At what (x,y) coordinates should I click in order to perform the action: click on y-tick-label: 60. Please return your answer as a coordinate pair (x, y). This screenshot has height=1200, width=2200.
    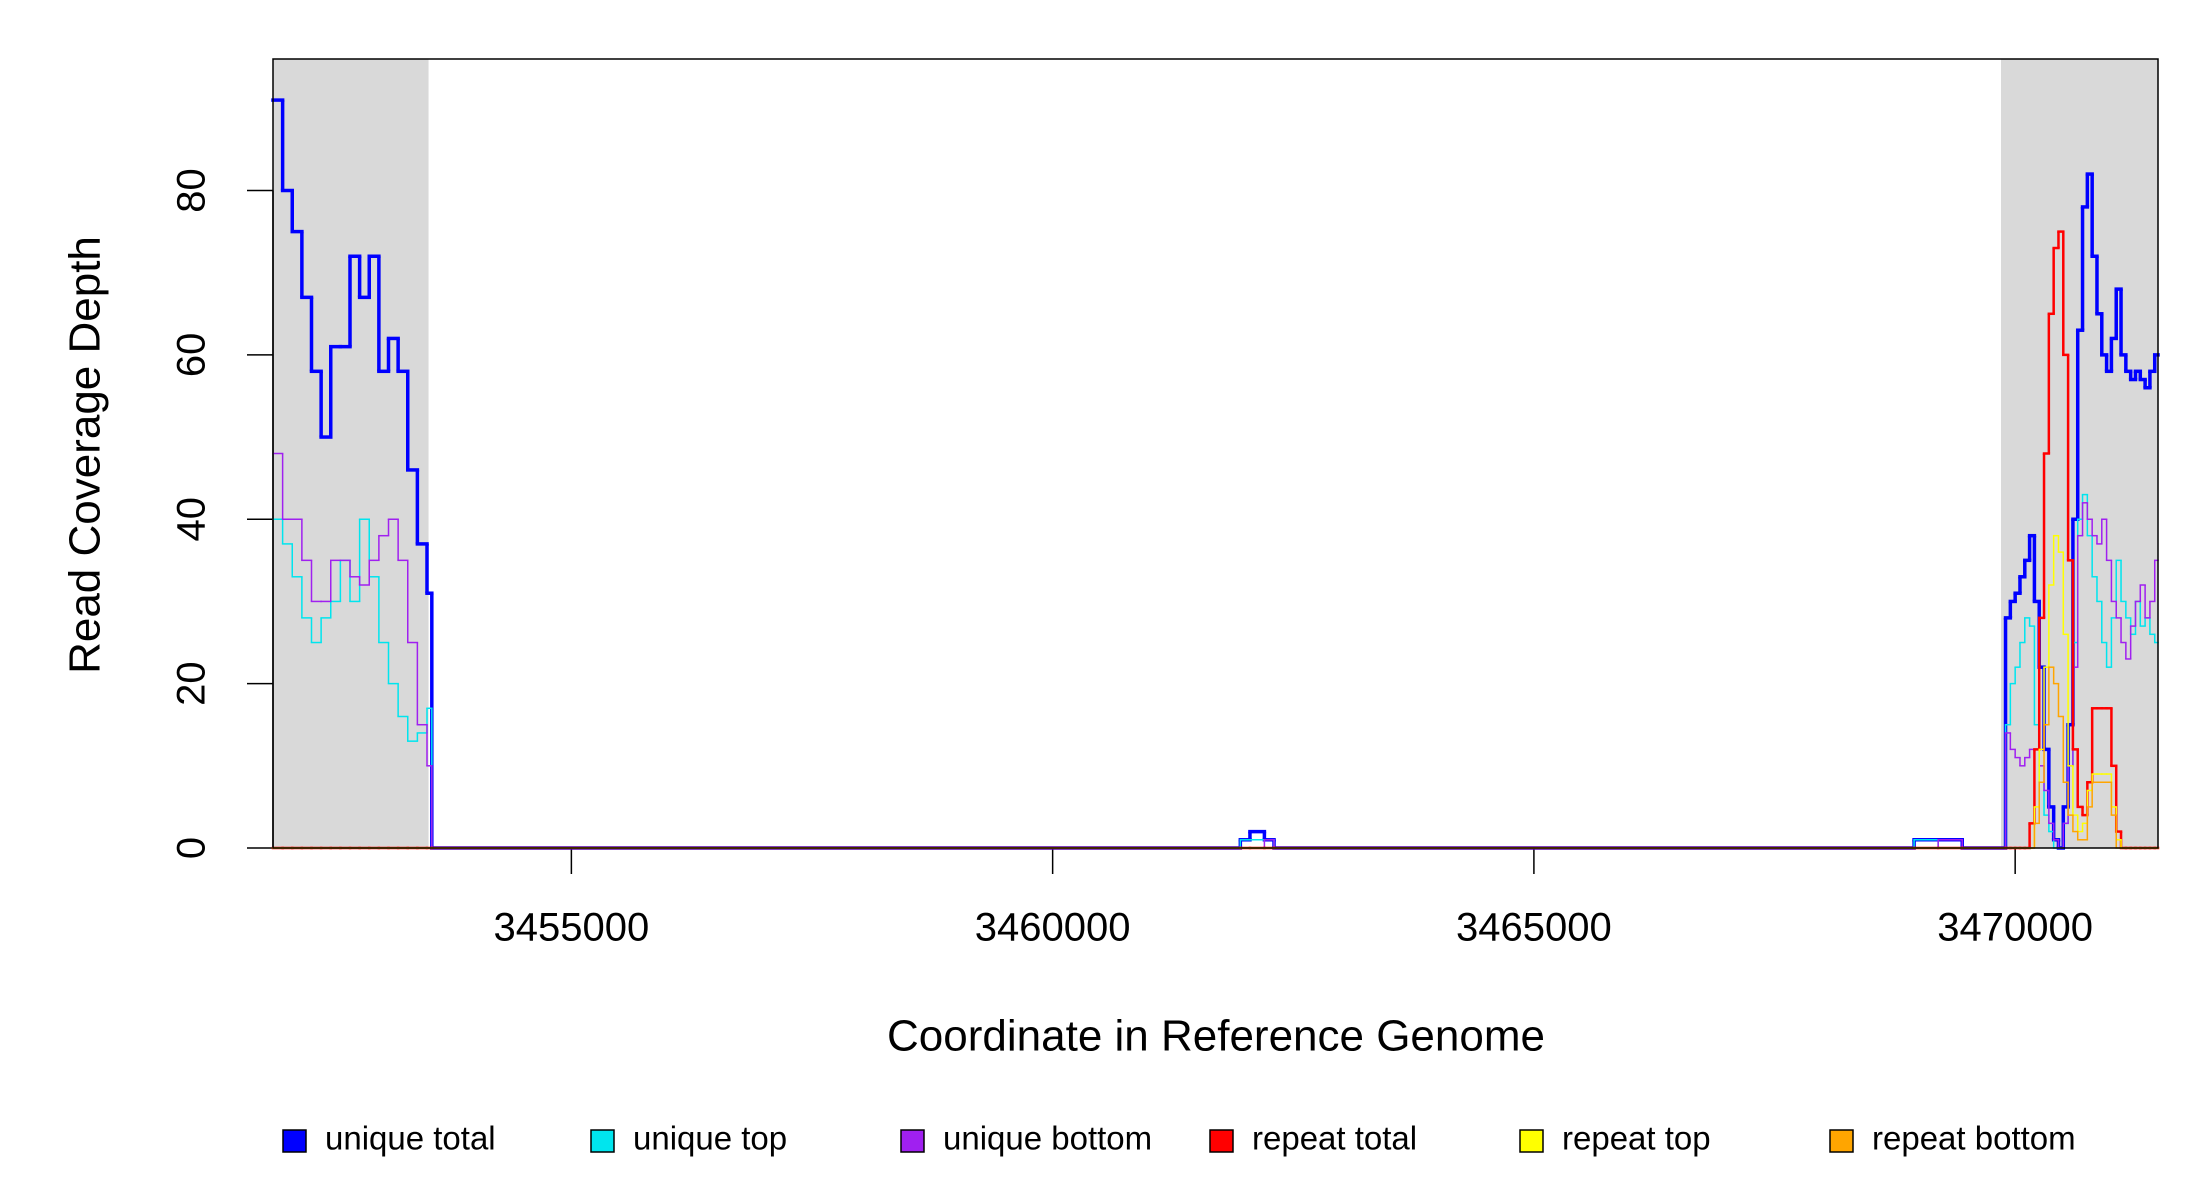
    Looking at the image, I should click on (192, 355).